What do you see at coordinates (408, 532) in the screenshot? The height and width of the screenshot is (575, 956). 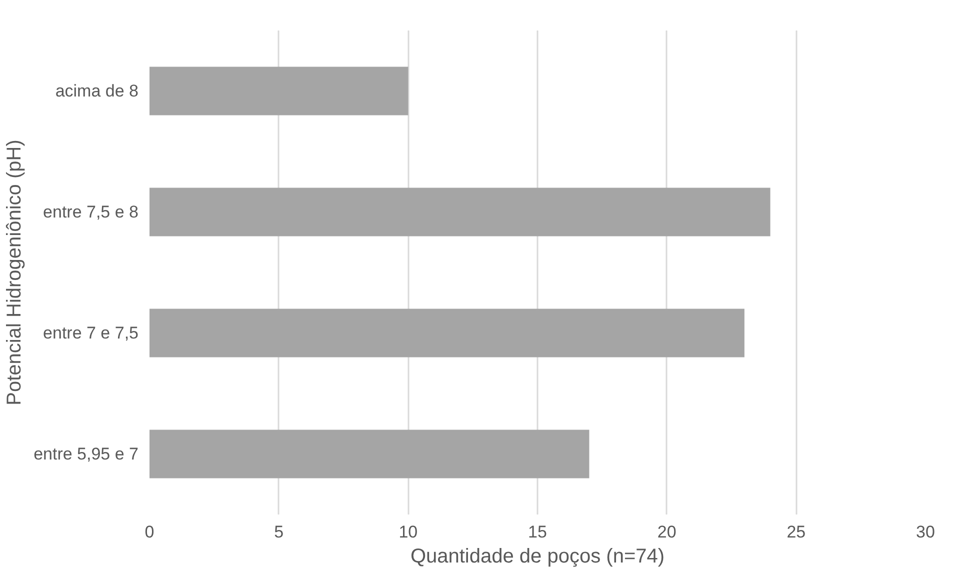 I see `x-tick-label: 10` at bounding box center [408, 532].